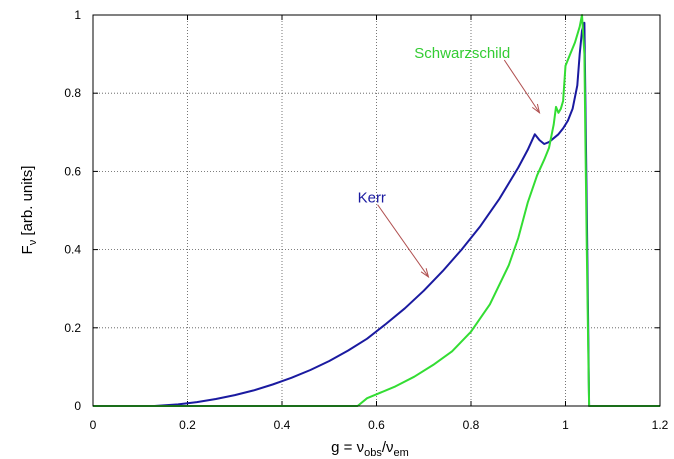 The image size is (674, 459). Describe the element at coordinates (187, 425) in the screenshot. I see `x-tick-label: 0.2` at that location.